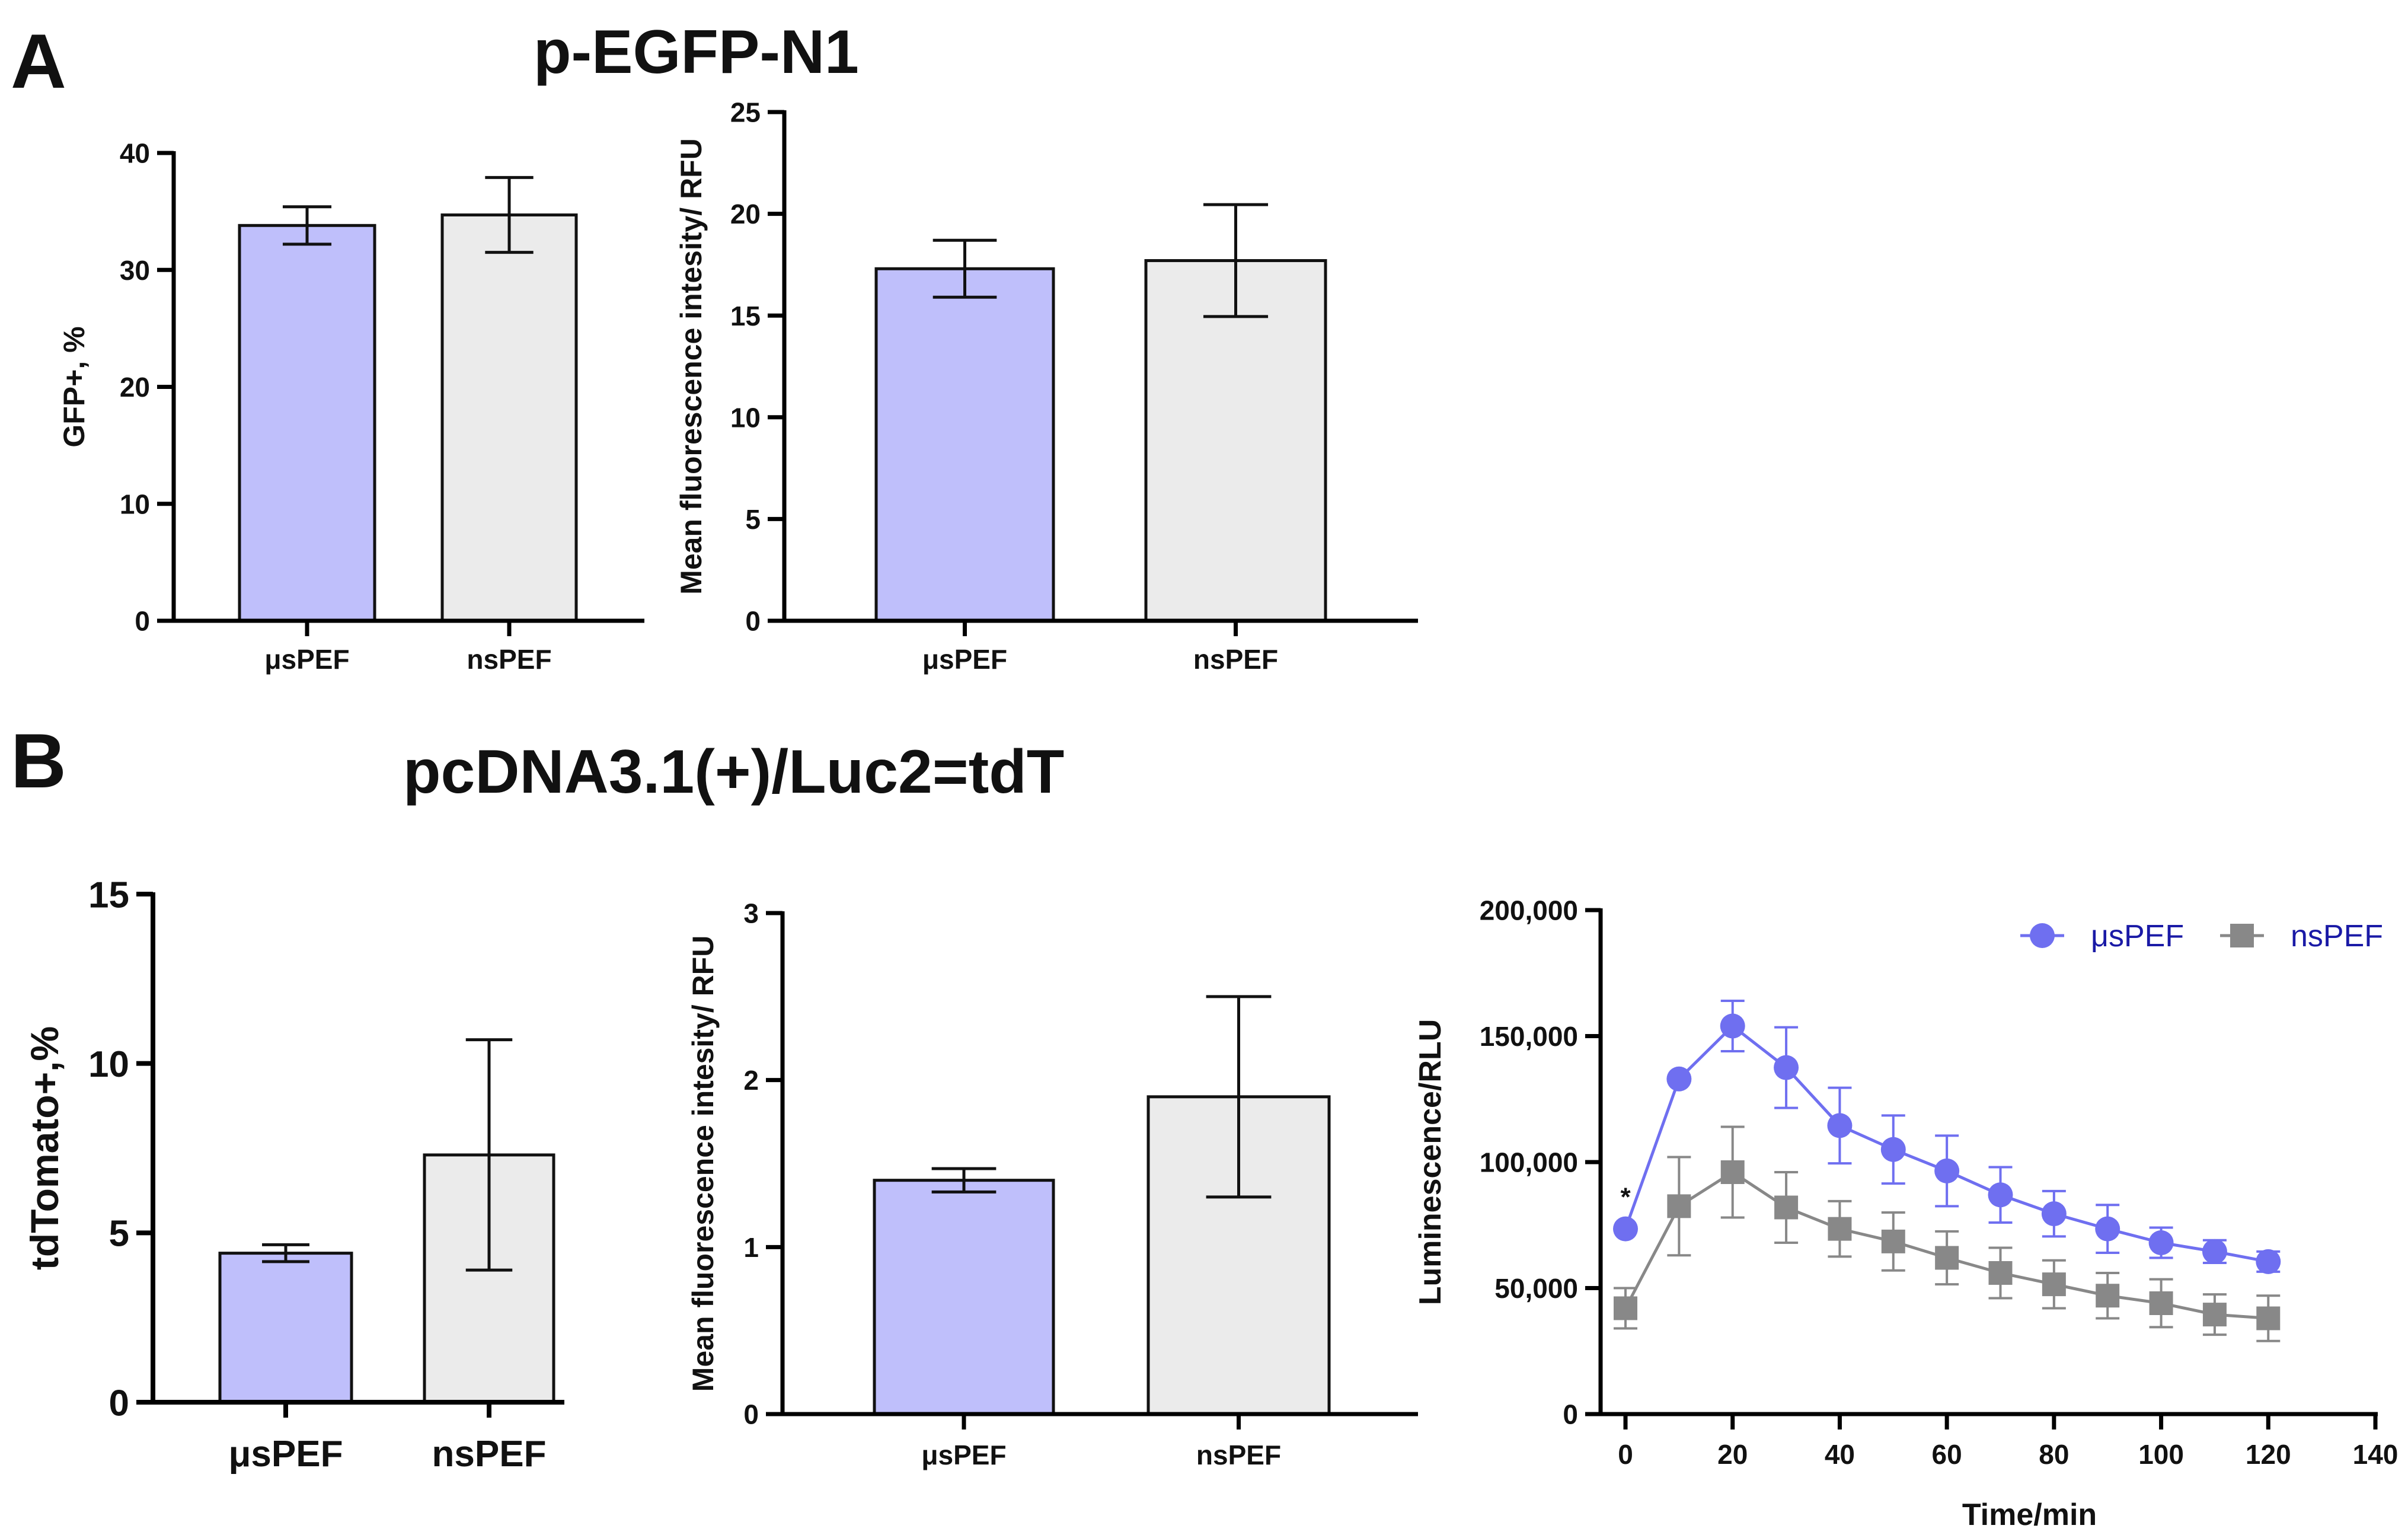  Describe the element at coordinates (1238, 1455) in the screenshot. I see `b2-category-label: nsPEF` at that location.